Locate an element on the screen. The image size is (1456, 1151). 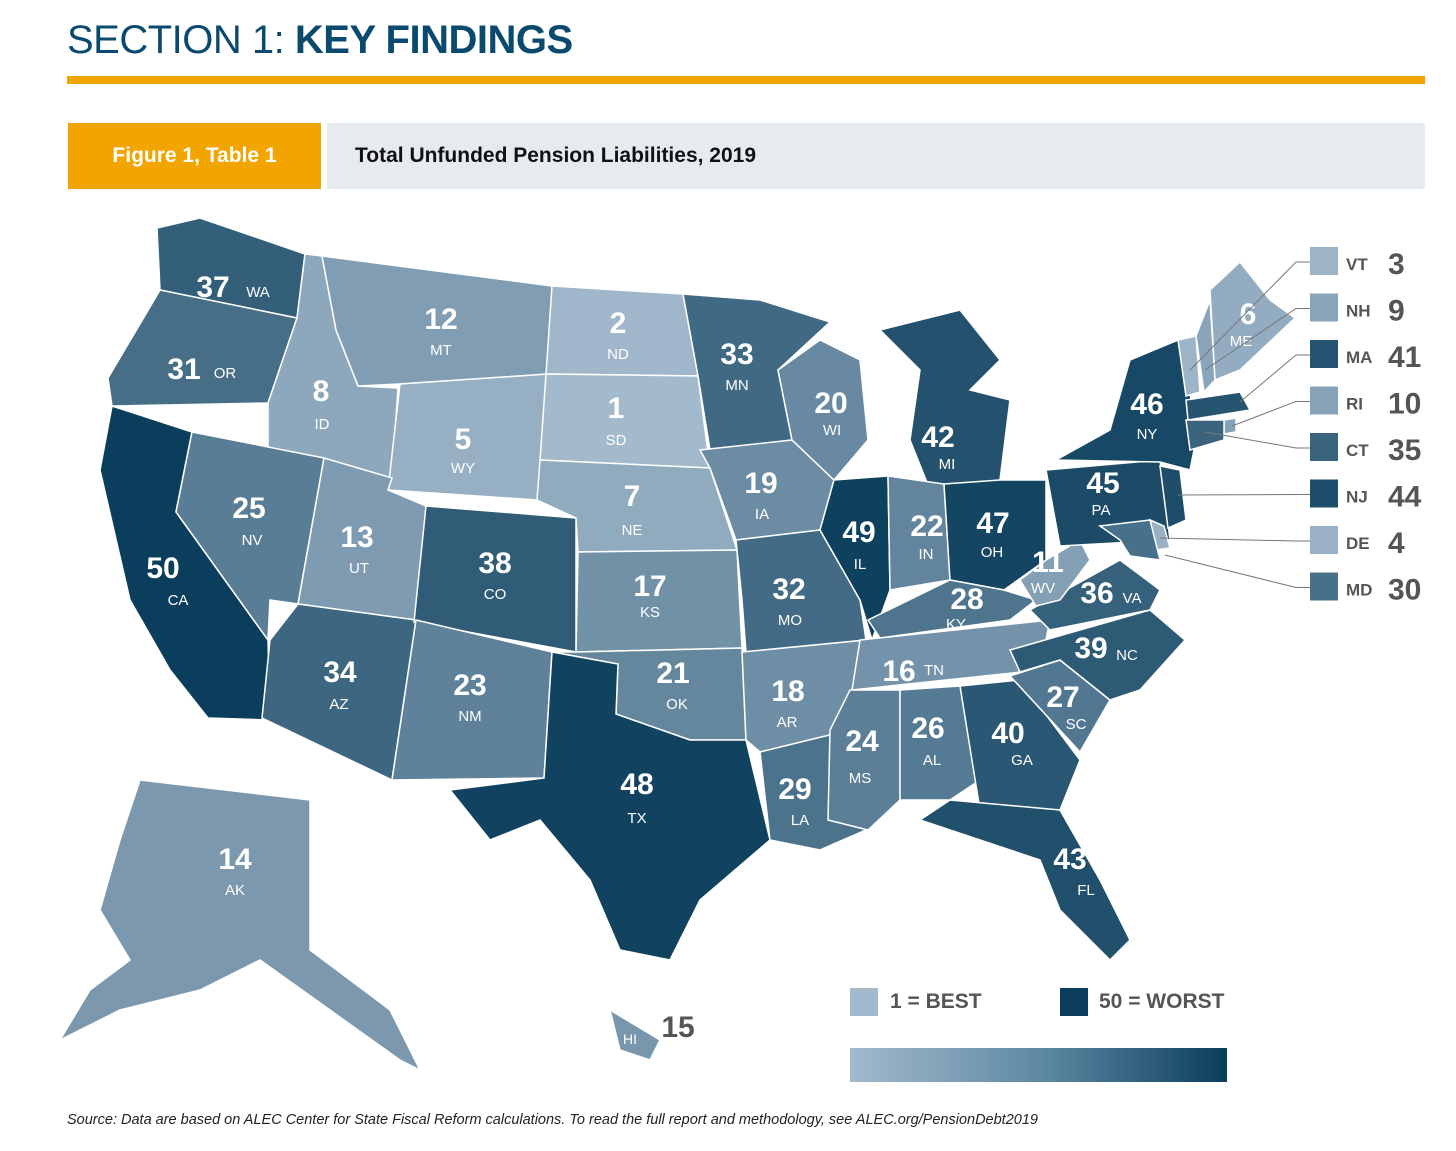
callout-swatch-ma is located at coordinates (1324, 354).